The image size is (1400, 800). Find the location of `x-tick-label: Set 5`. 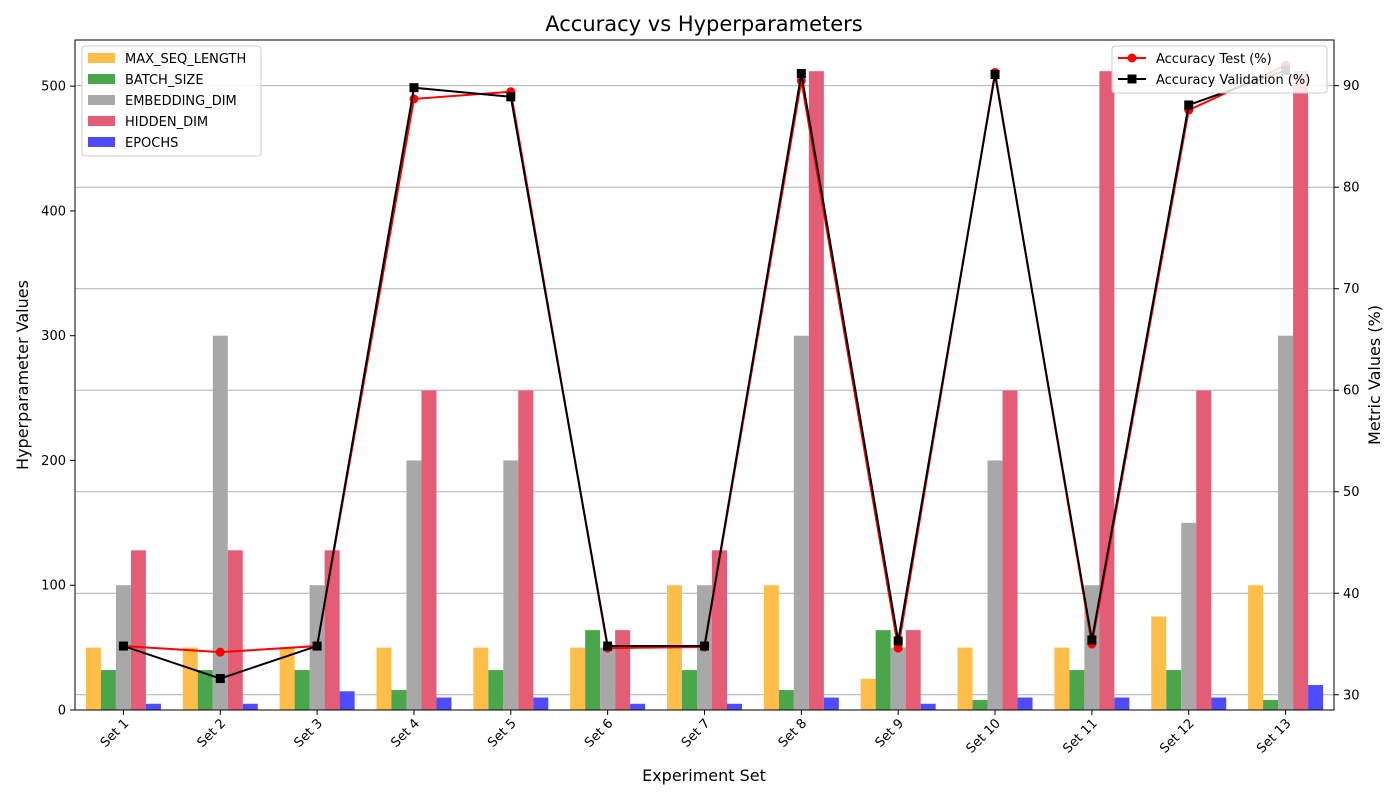

x-tick-label: Set 5 is located at coordinates (502, 733).